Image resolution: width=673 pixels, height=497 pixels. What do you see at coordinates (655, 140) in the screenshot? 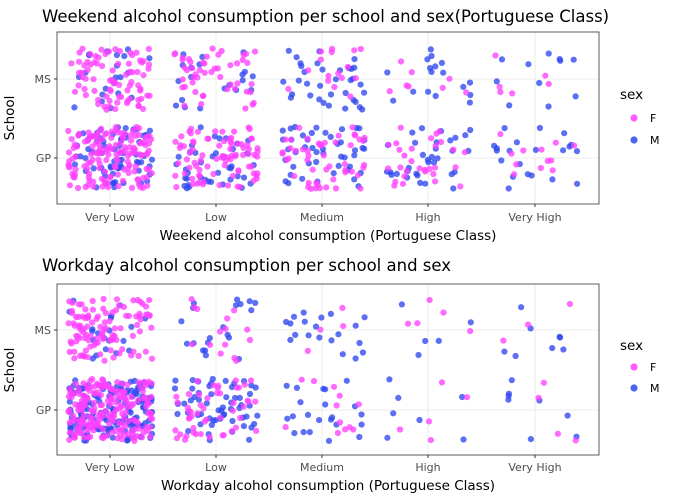
I see `chart-1-legend-label-m: M` at bounding box center [655, 140].